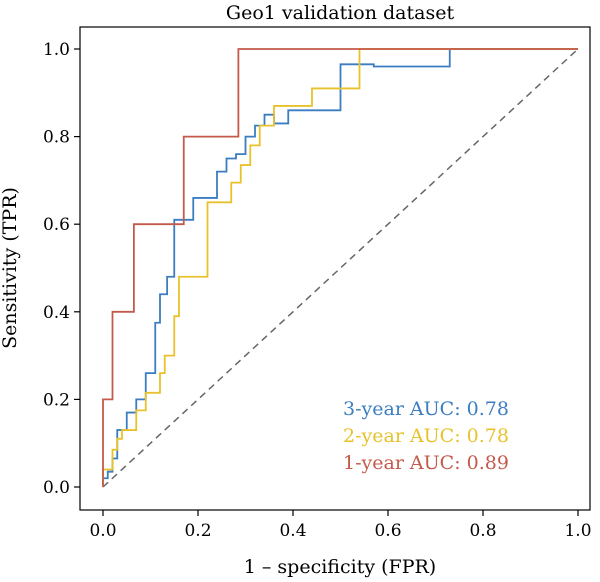 This screenshot has height=582, width=600. Describe the element at coordinates (56, 488) in the screenshot. I see `y-tick-label: 0.0` at that location.